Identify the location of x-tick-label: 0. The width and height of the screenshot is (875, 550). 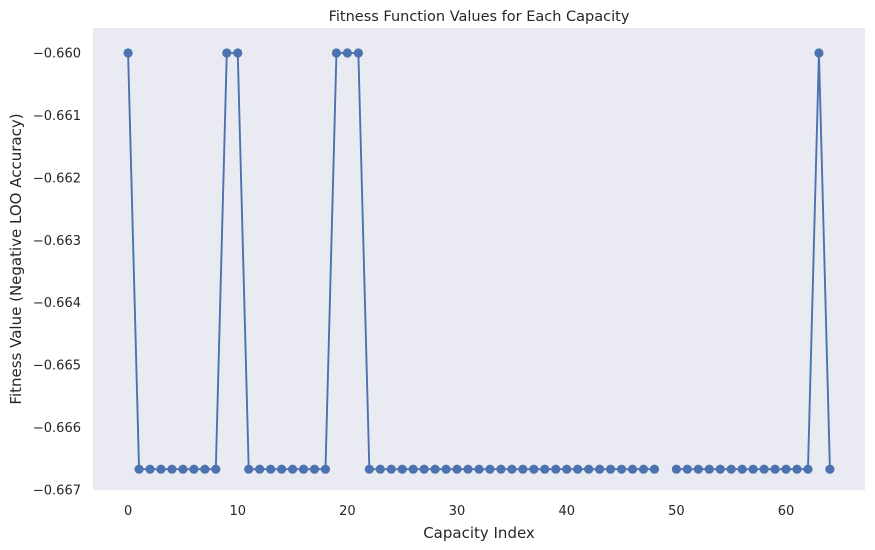
(128, 511).